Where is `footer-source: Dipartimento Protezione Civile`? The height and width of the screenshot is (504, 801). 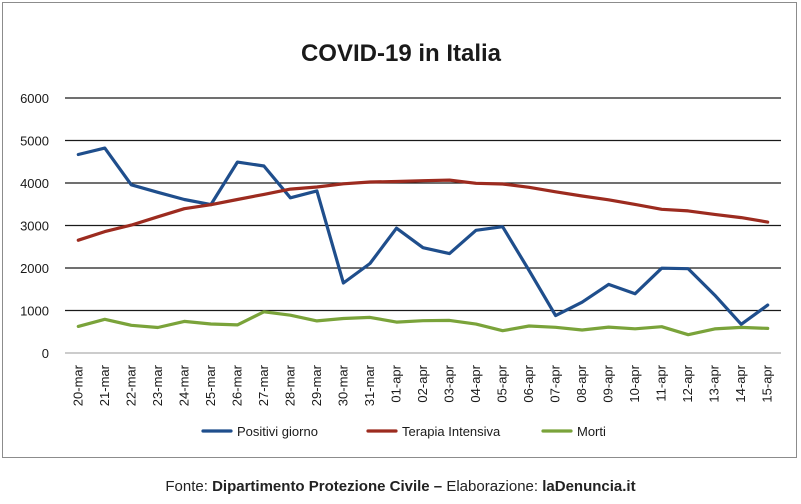
footer-source: Dipartimento Protezione Civile is located at coordinates (321, 486).